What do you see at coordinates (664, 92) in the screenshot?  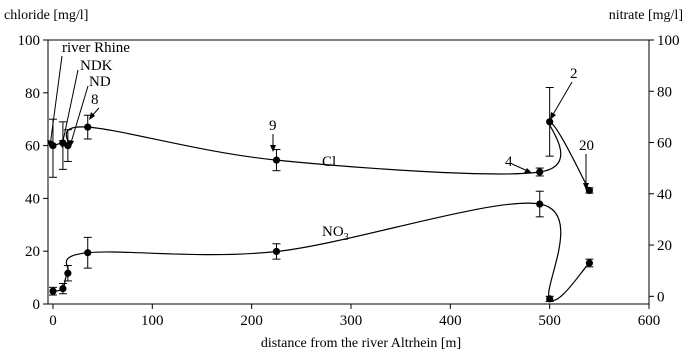 I see `right-y-tick-label: 80` at bounding box center [664, 92].